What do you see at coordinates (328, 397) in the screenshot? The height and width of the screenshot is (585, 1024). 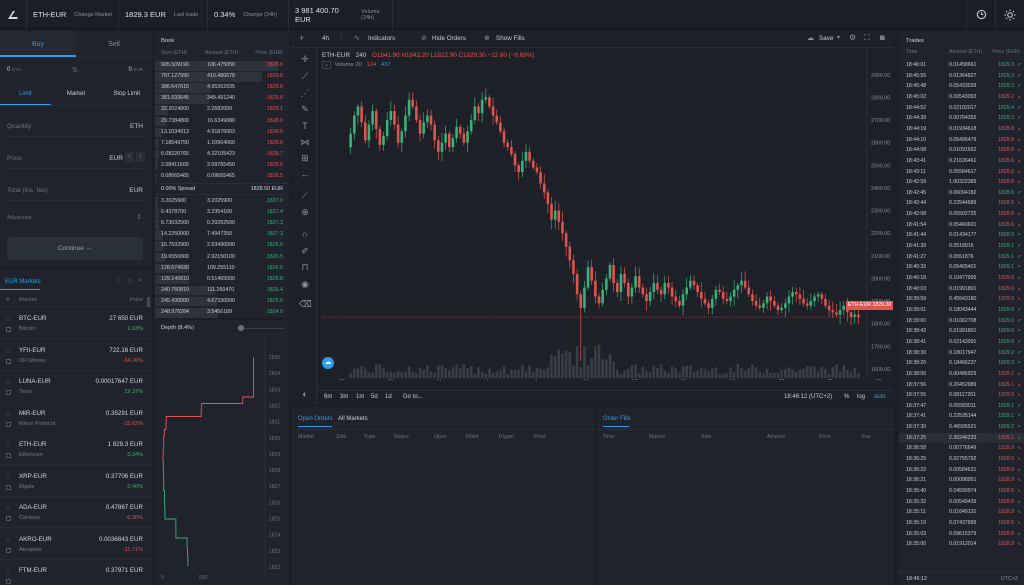 I see `range-6m: 6m` at bounding box center [328, 397].